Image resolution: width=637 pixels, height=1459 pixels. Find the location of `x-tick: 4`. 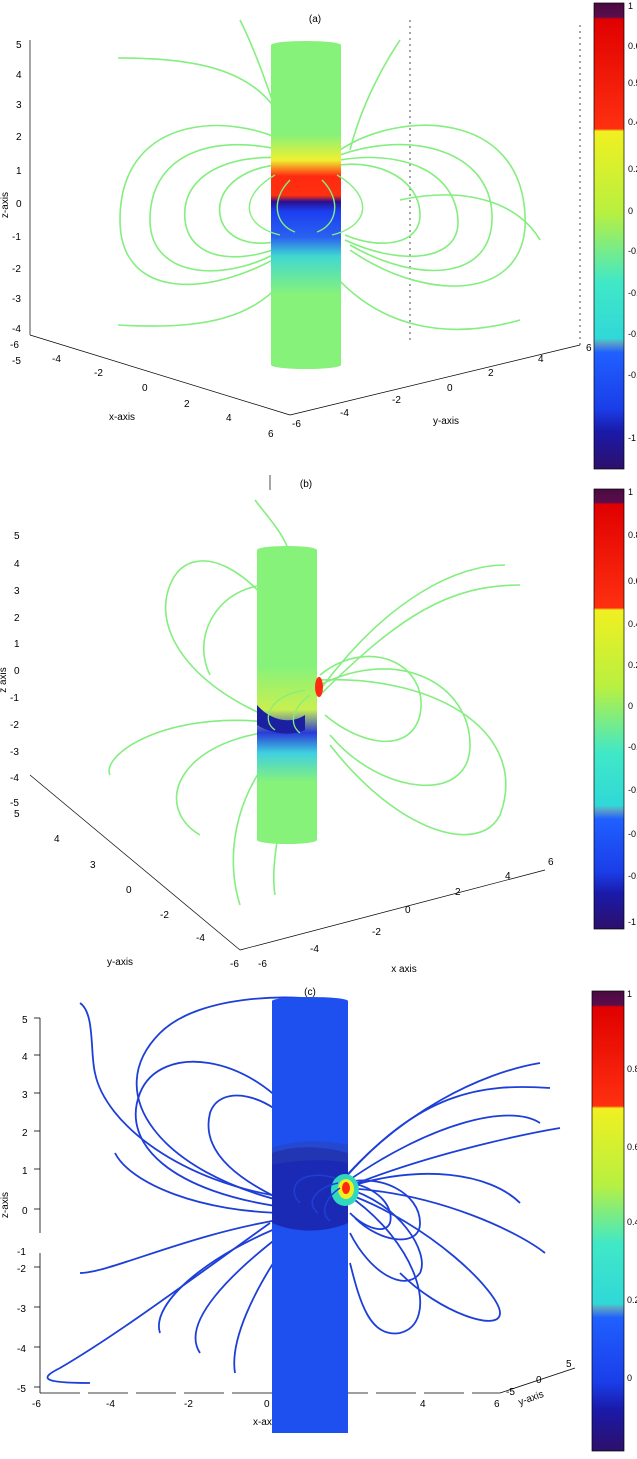

x-tick: 4 is located at coordinates (423, 1404).